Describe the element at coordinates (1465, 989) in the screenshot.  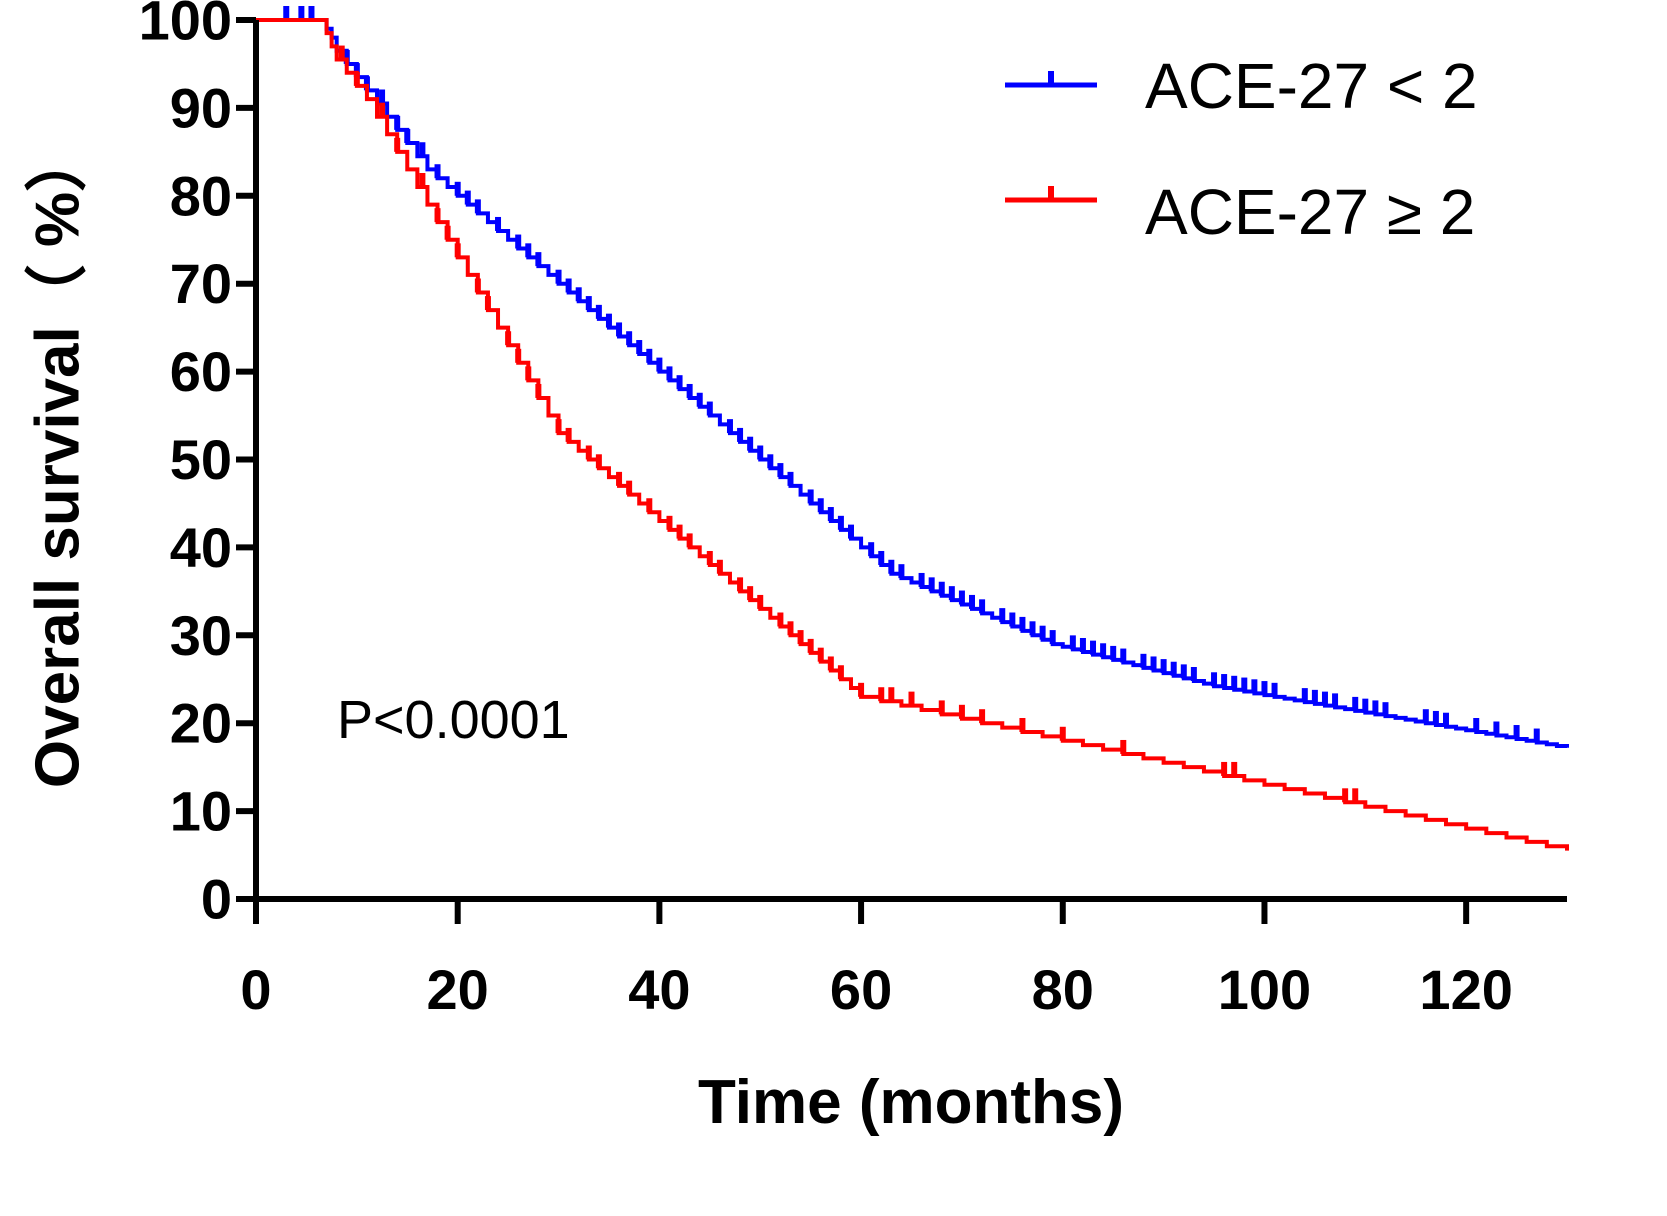
I see `x-tick-label: 120` at that location.